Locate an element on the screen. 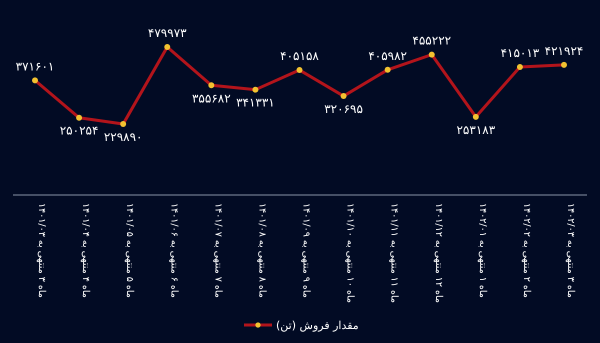 The image size is (600, 343). x-tick-label: ماه ۳ منتهی به ۱۴۰۱/۰۳ is located at coordinates (41, 250).